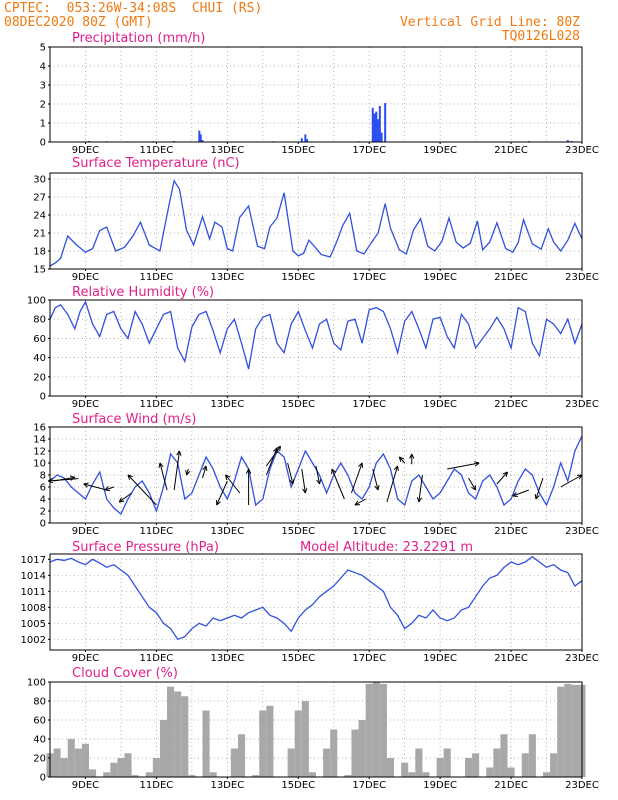  Describe the element at coordinates (33, 576) in the screenshot. I see `y-tick-label: 1014` at that location.